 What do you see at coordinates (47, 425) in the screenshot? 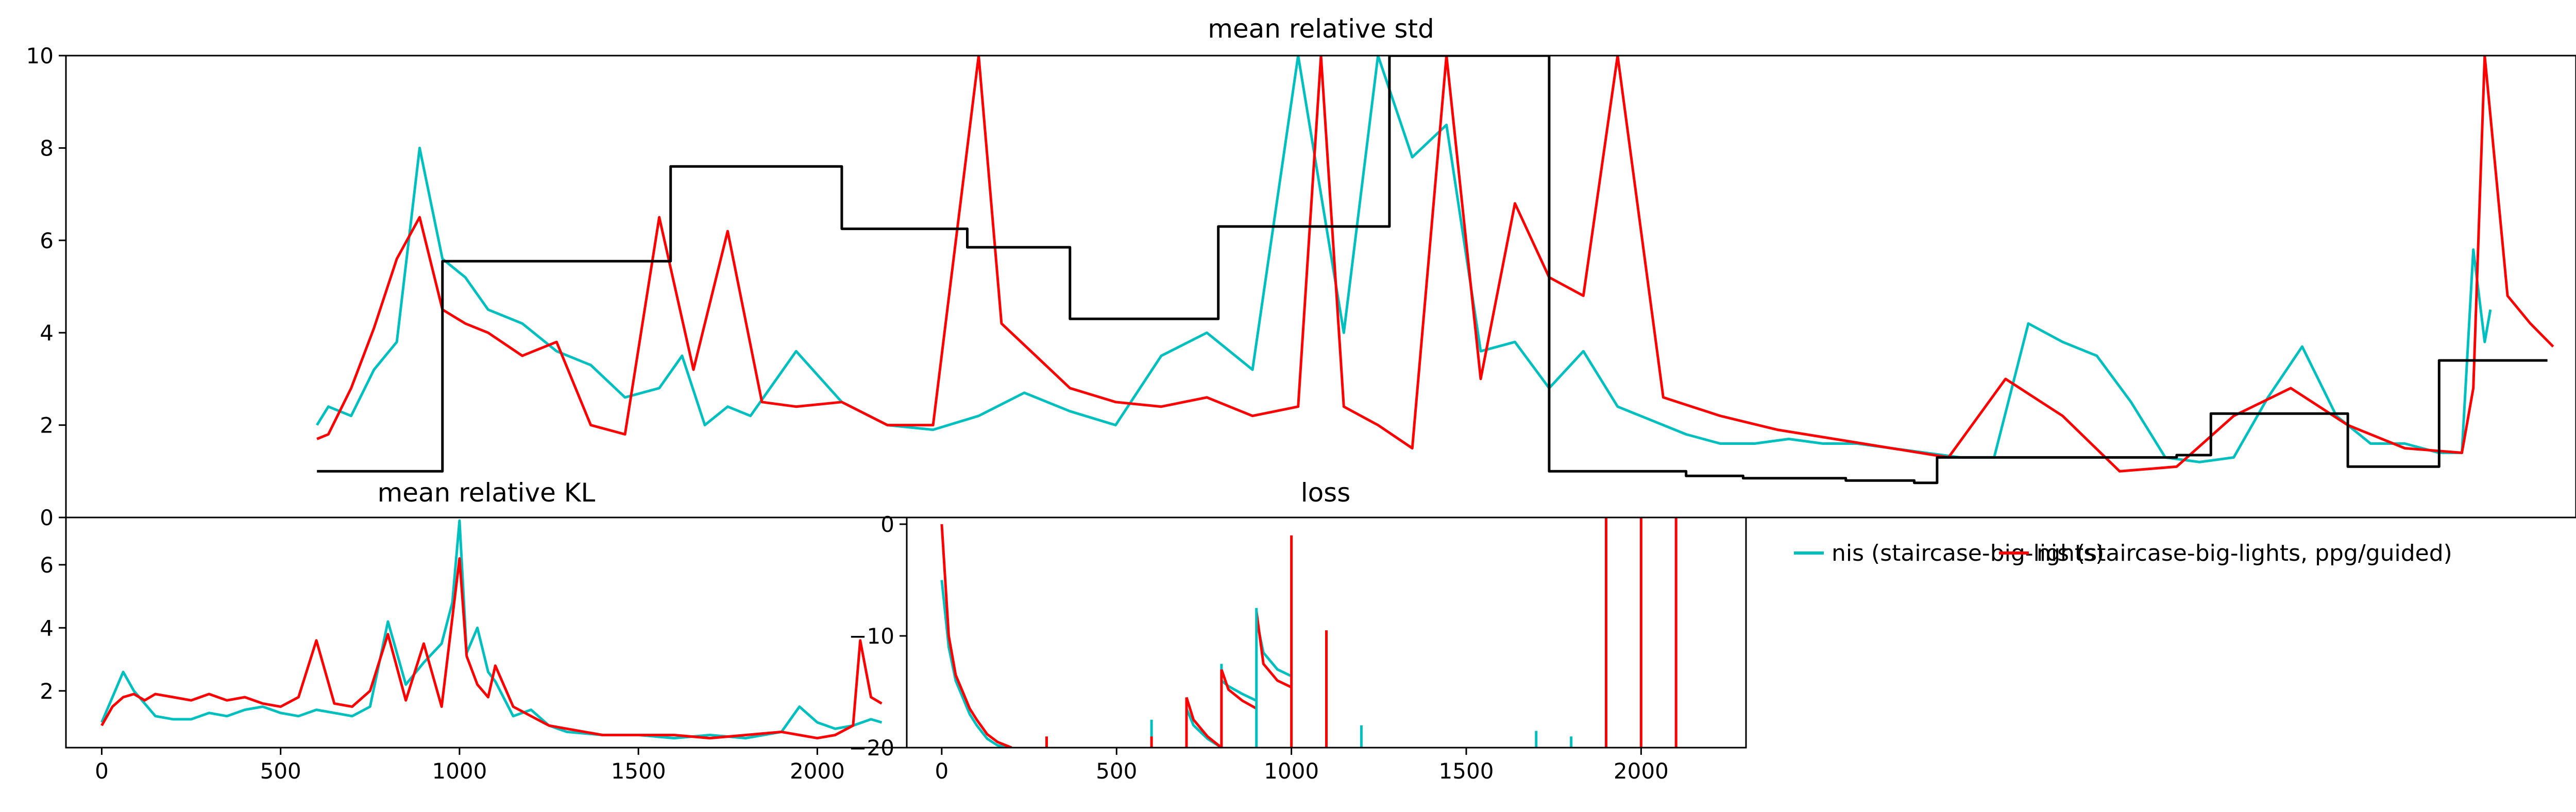
I see `std-y-tick-label: 2` at bounding box center [47, 425].